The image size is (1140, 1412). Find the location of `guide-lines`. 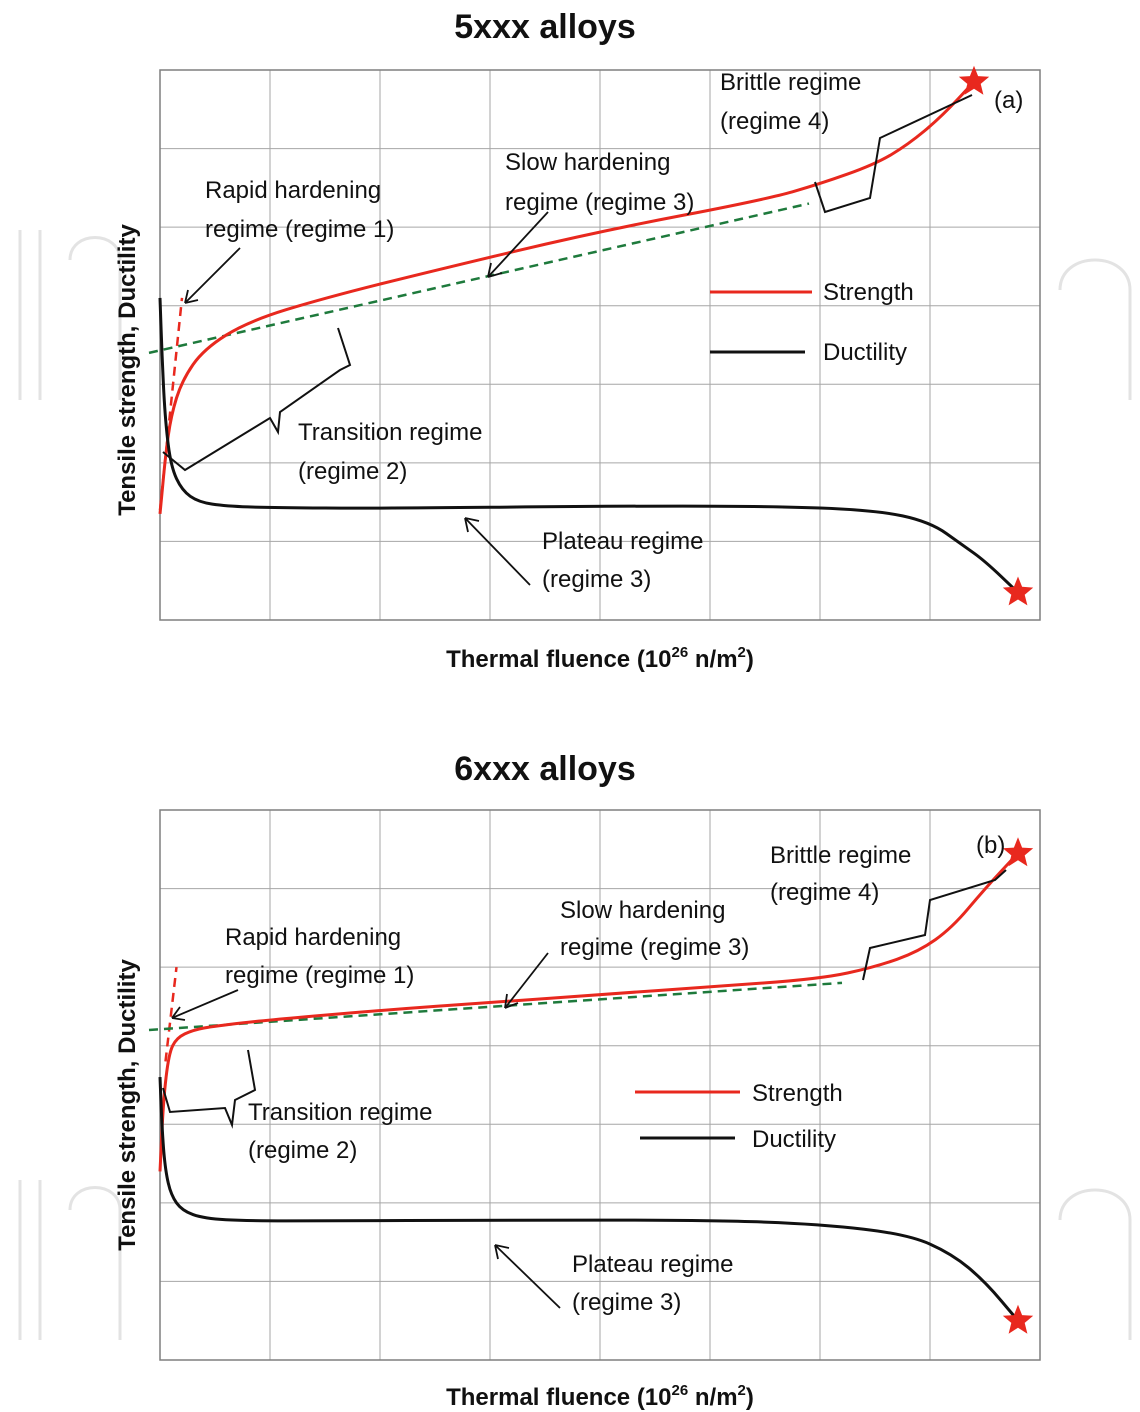

guide-lines is located at coordinates (495, 1014).